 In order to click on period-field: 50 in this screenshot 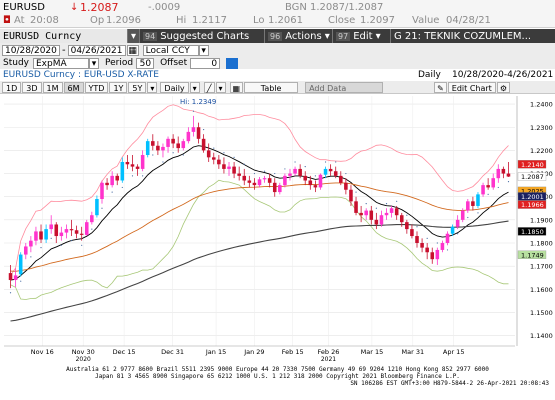, I will do `click(145, 63)`.